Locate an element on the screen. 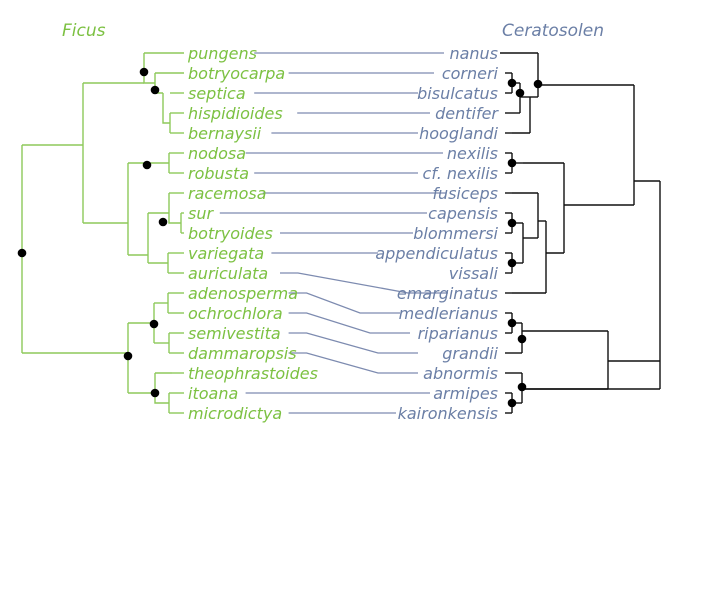 Image resolution: width=717 pixels, height=596 pixels. ficus-taxon-dammaropsis: dammaropsis is located at coordinates (242, 353).